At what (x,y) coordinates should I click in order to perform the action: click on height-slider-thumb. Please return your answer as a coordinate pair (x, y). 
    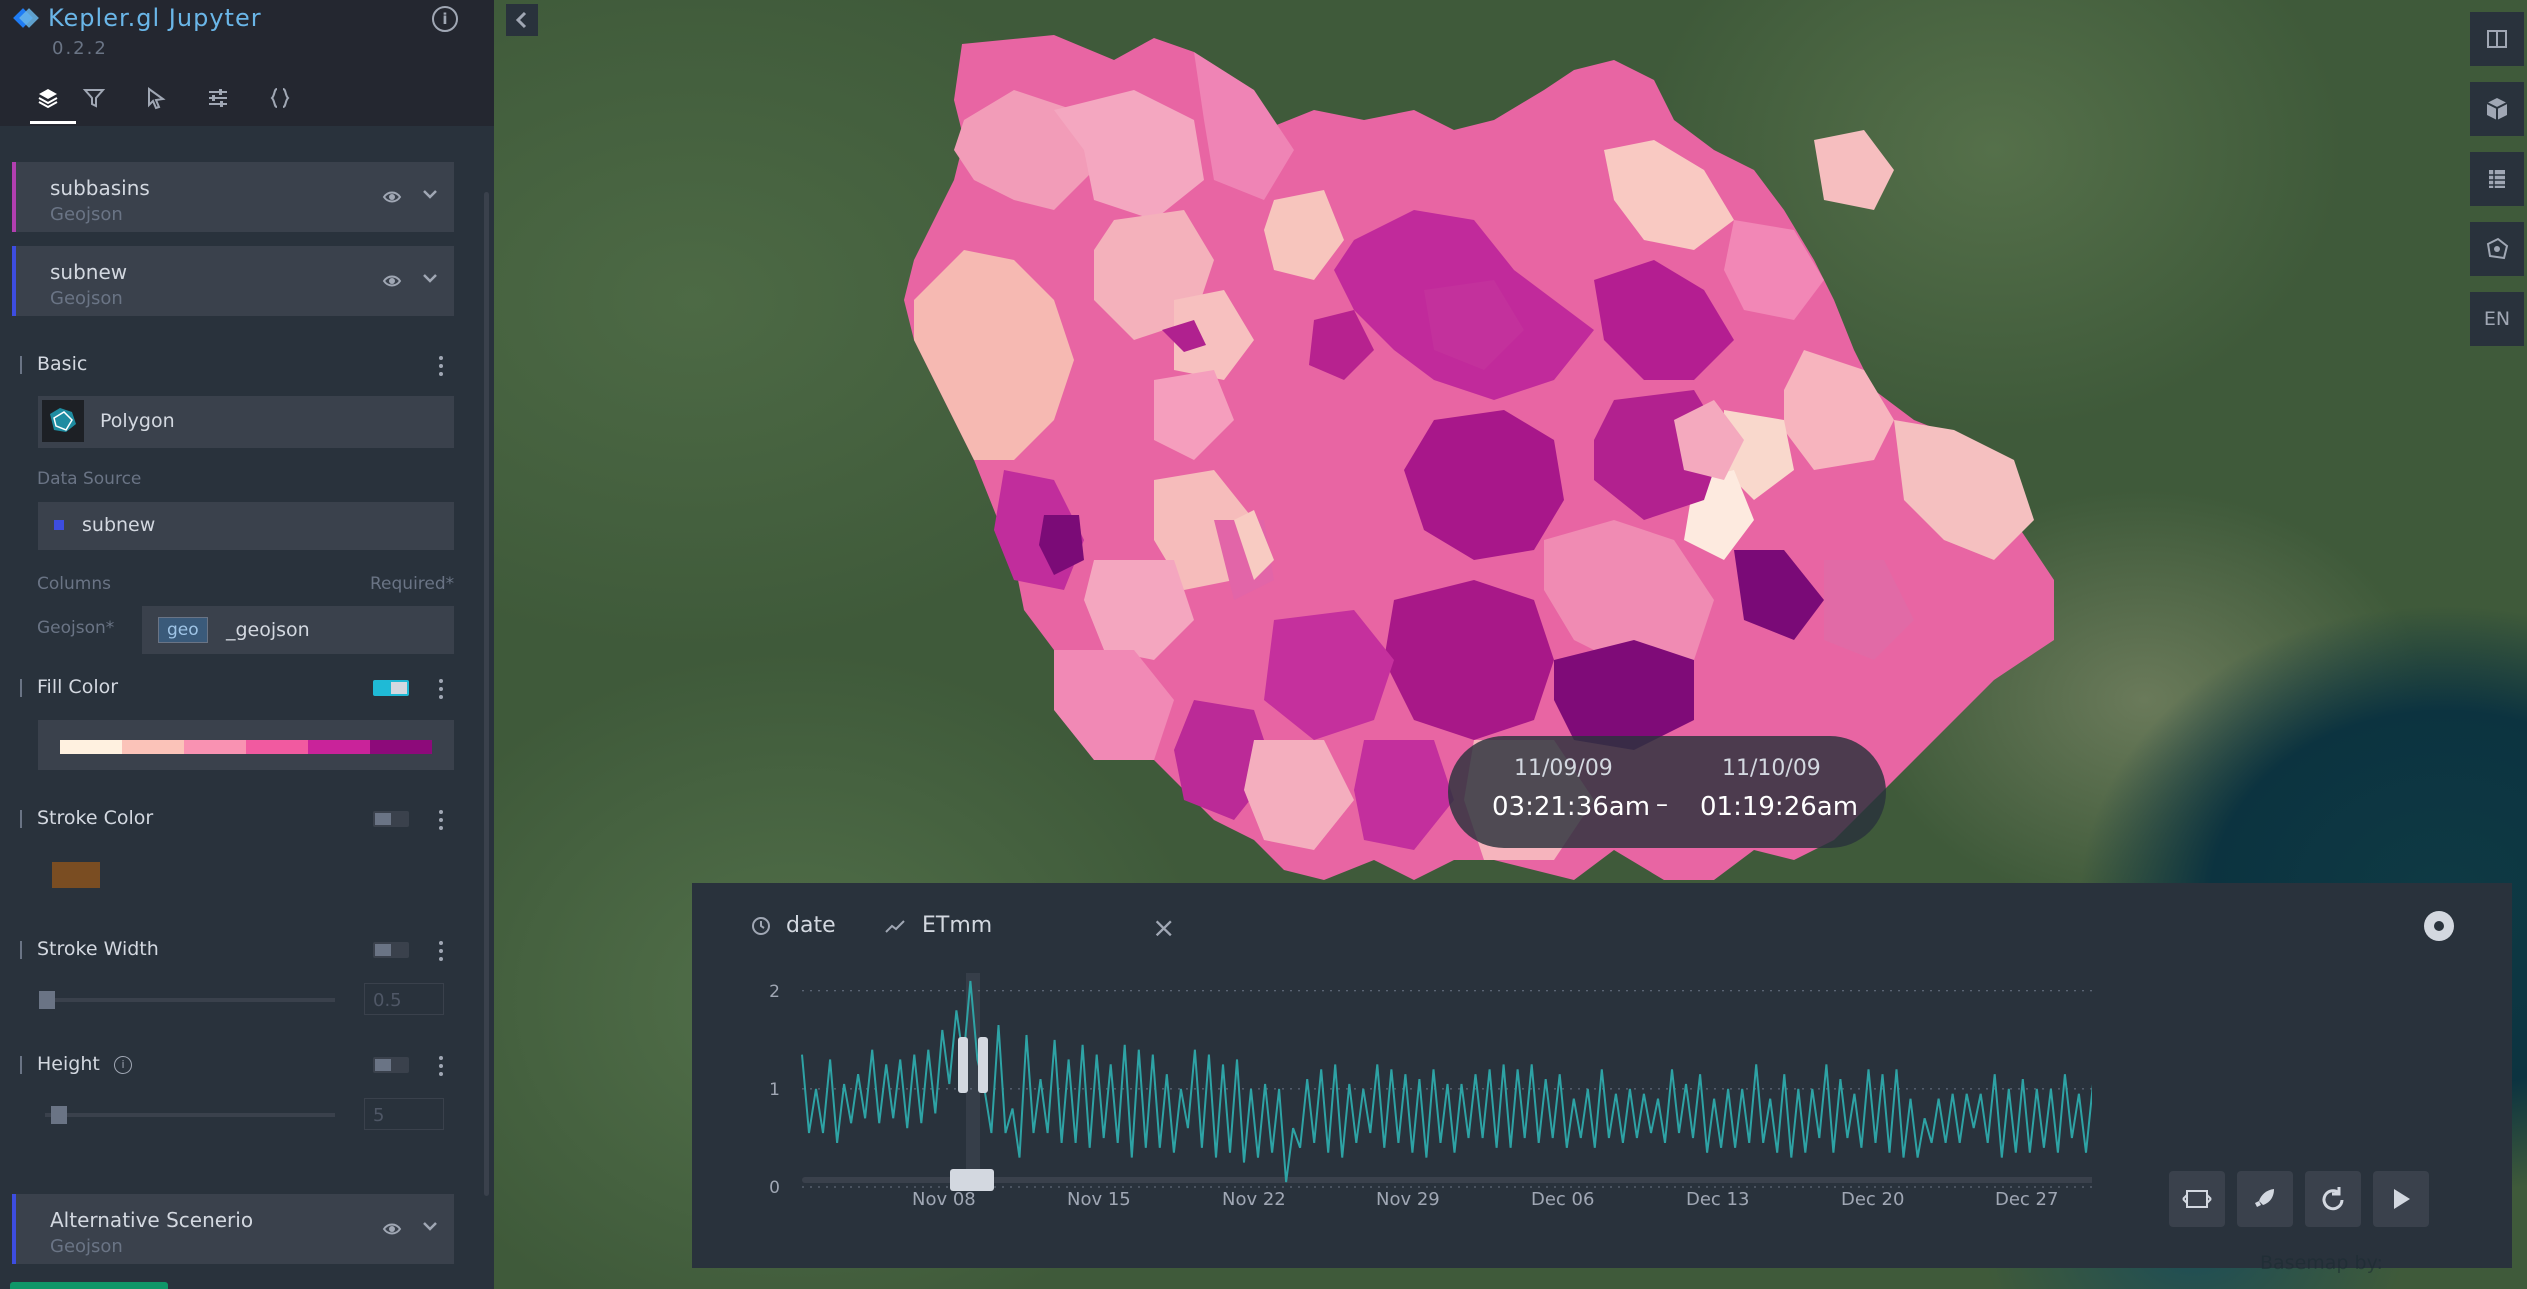
    Looking at the image, I should click on (59, 1115).